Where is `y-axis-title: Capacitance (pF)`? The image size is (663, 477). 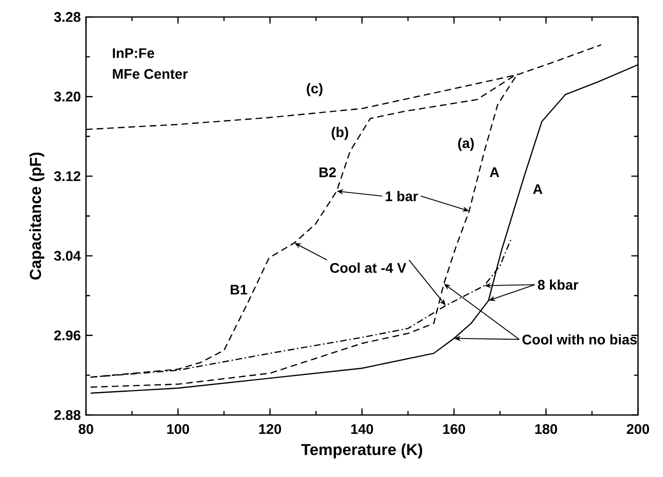
y-axis-title: Capacitance (pF) is located at coordinates (36, 216).